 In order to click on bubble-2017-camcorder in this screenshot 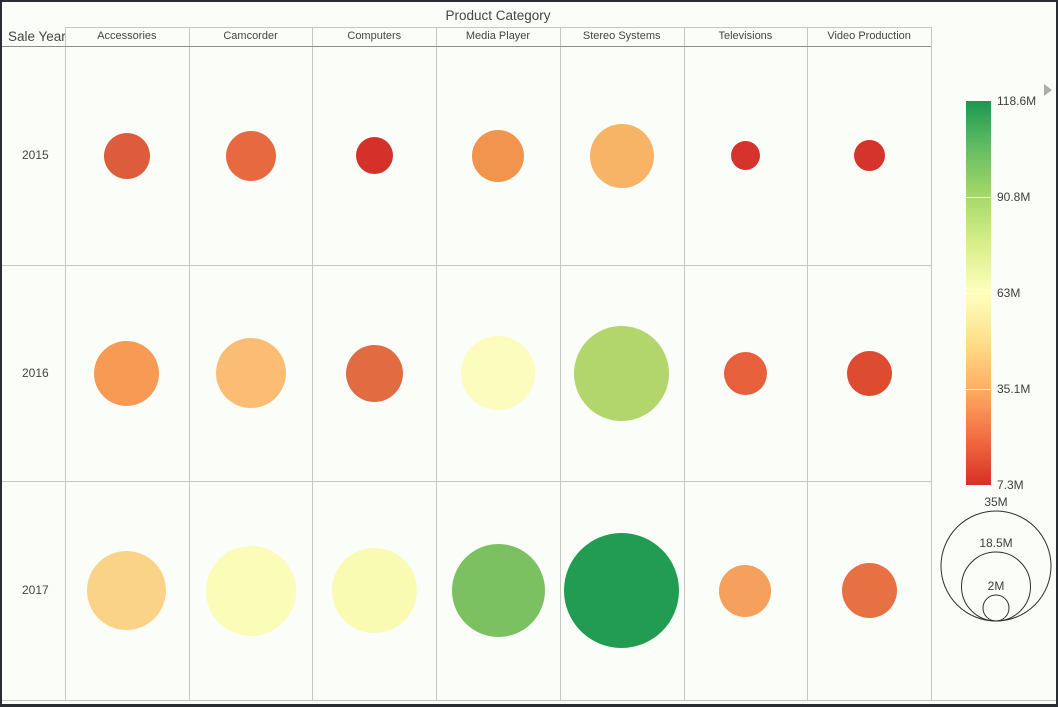, I will do `click(250, 590)`.